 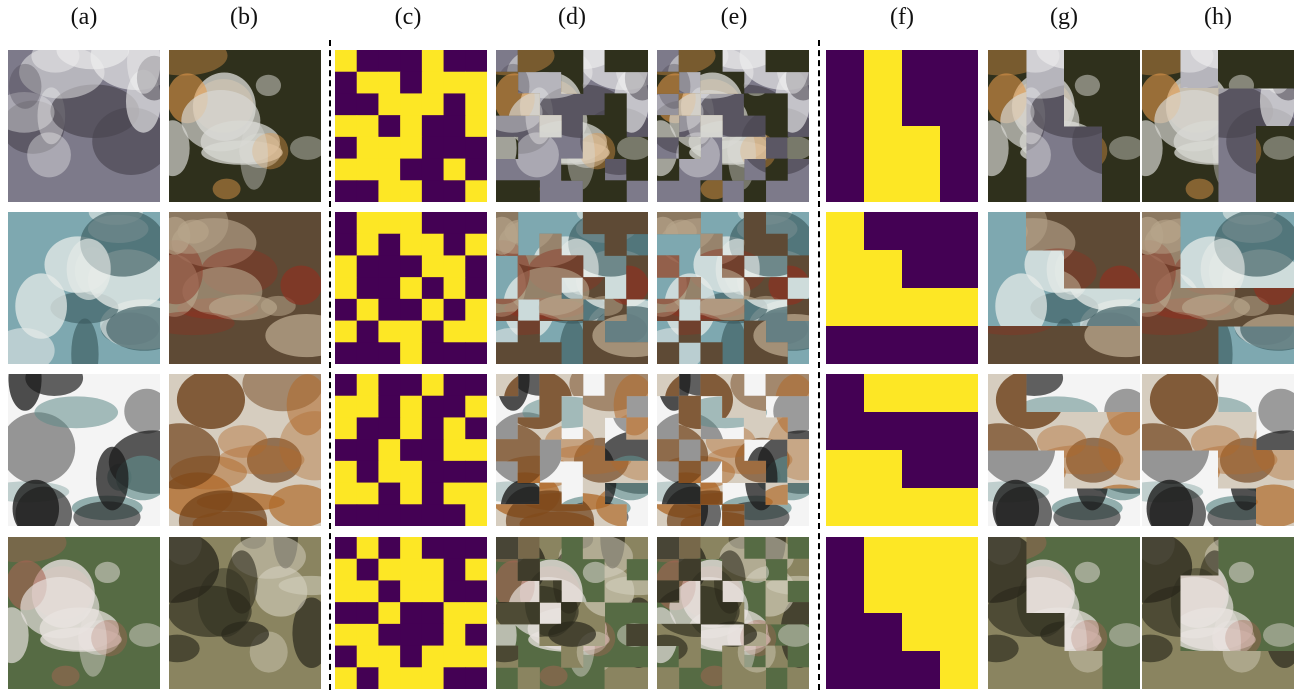 I want to click on column-label-a: (a), so click(x=84, y=17).